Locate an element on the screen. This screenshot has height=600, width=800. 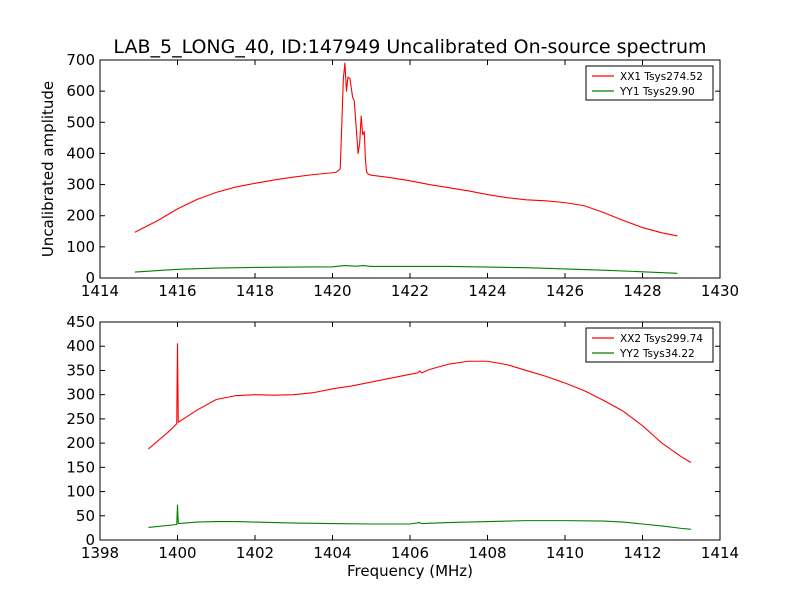
x-tick-label: 1412 is located at coordinates (642, 553).